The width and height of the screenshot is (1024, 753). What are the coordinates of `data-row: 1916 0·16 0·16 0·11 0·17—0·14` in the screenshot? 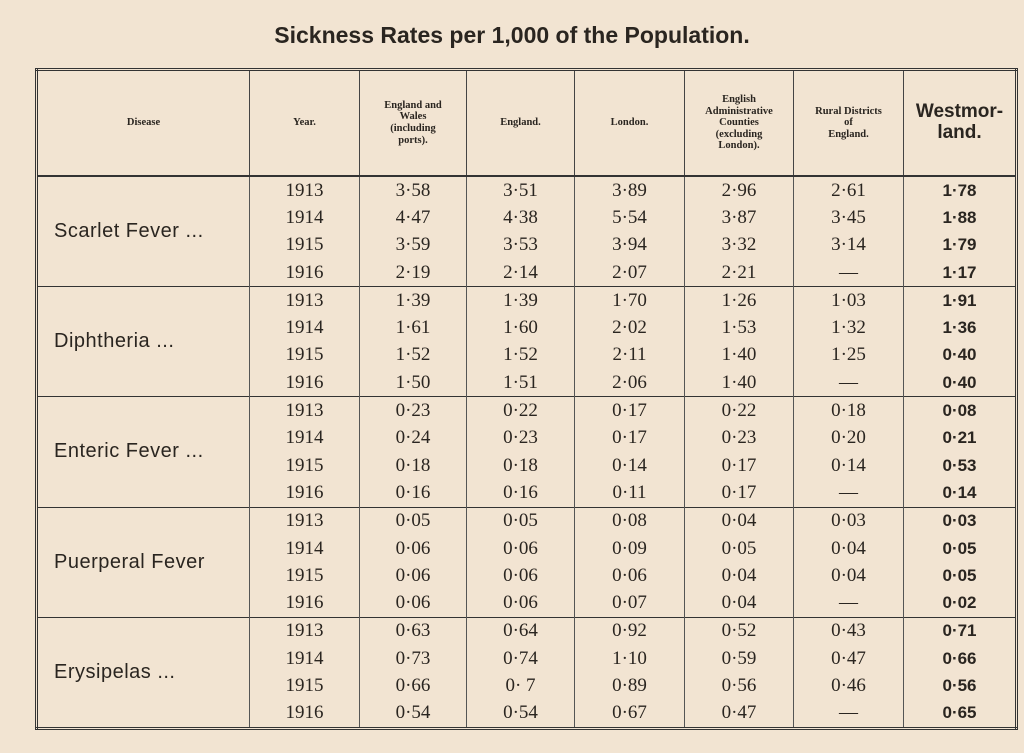 It's located at (527, 493).